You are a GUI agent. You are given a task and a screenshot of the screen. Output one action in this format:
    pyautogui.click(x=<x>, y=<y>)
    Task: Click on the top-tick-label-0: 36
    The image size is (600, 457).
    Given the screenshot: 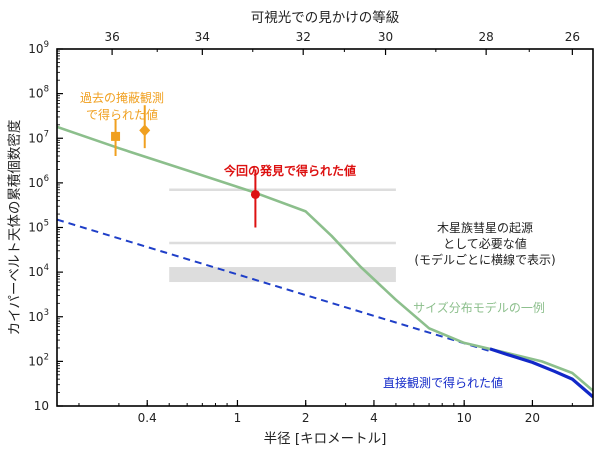 What is the action you would take?
    pyautogui.click(x=111, y=37)
    